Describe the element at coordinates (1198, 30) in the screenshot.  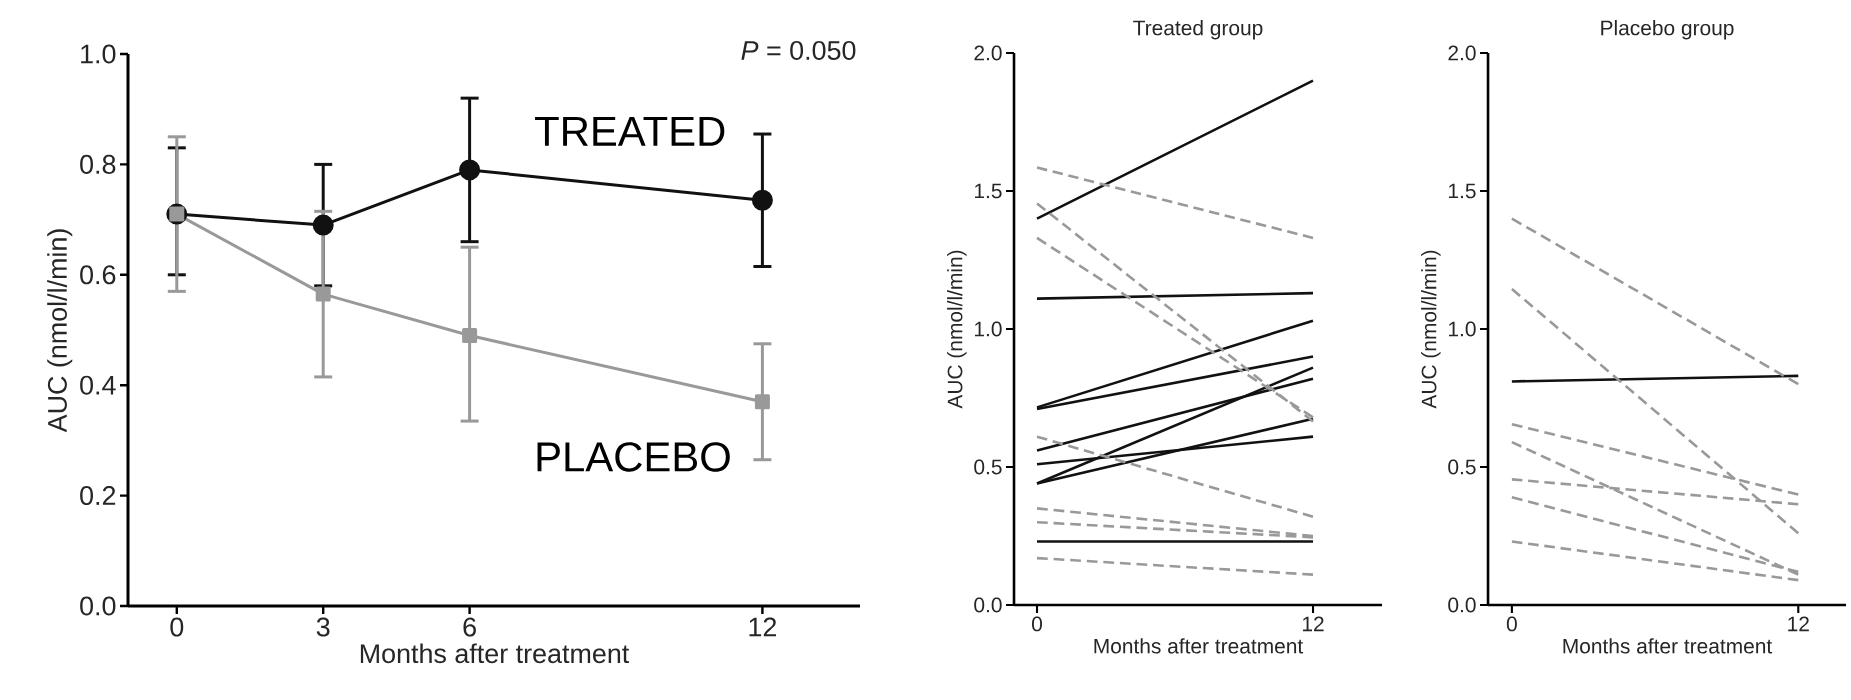
I see `chart-title: Treated group` at that location.